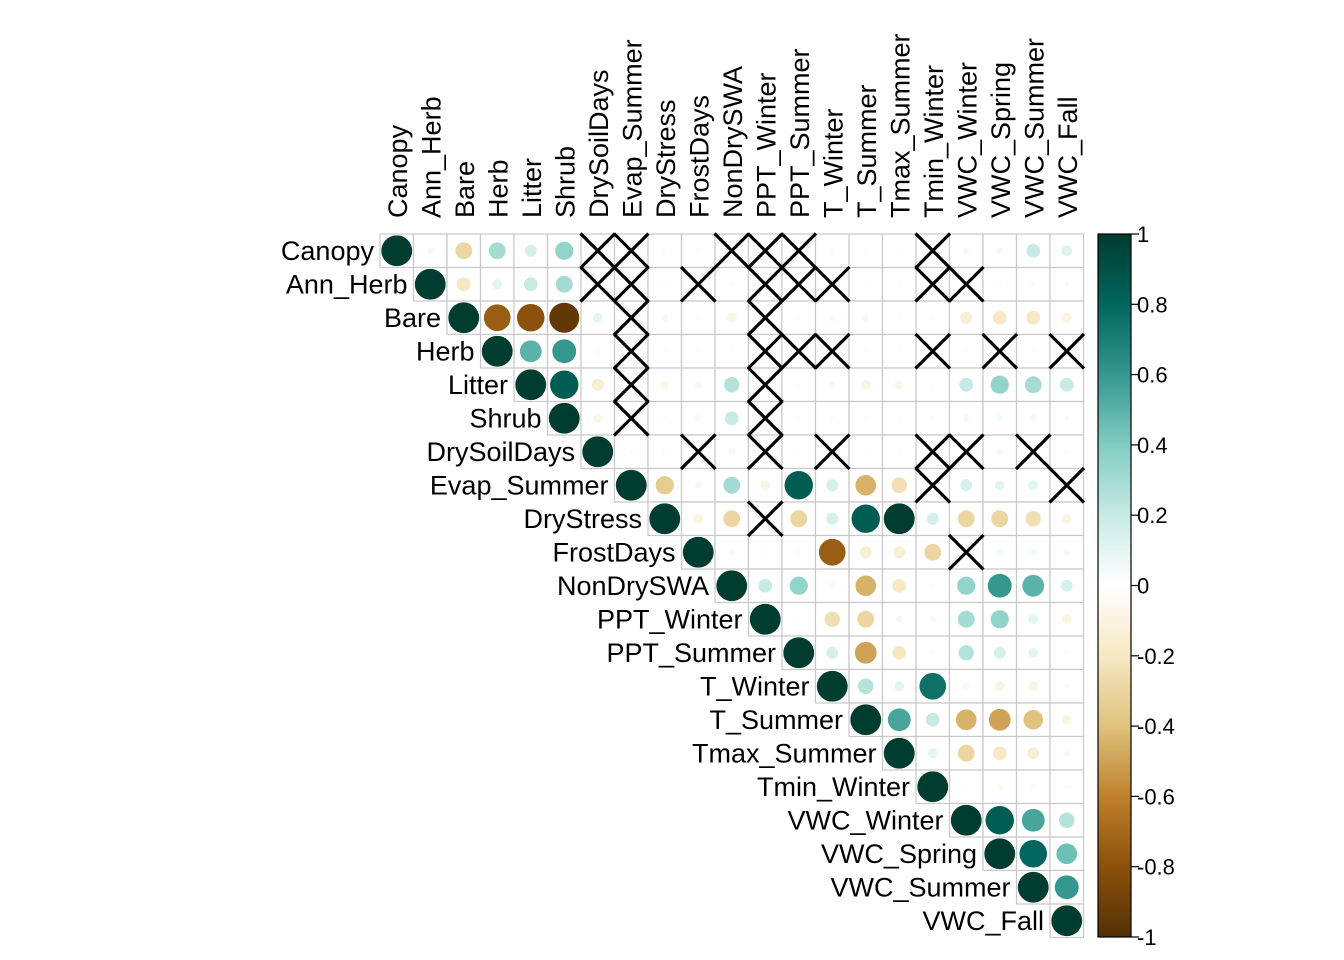  Describe the element at coordinates (966, 418) in the screenshot. I see `corr-circle-Shrub-VWC_Winter` at that location.